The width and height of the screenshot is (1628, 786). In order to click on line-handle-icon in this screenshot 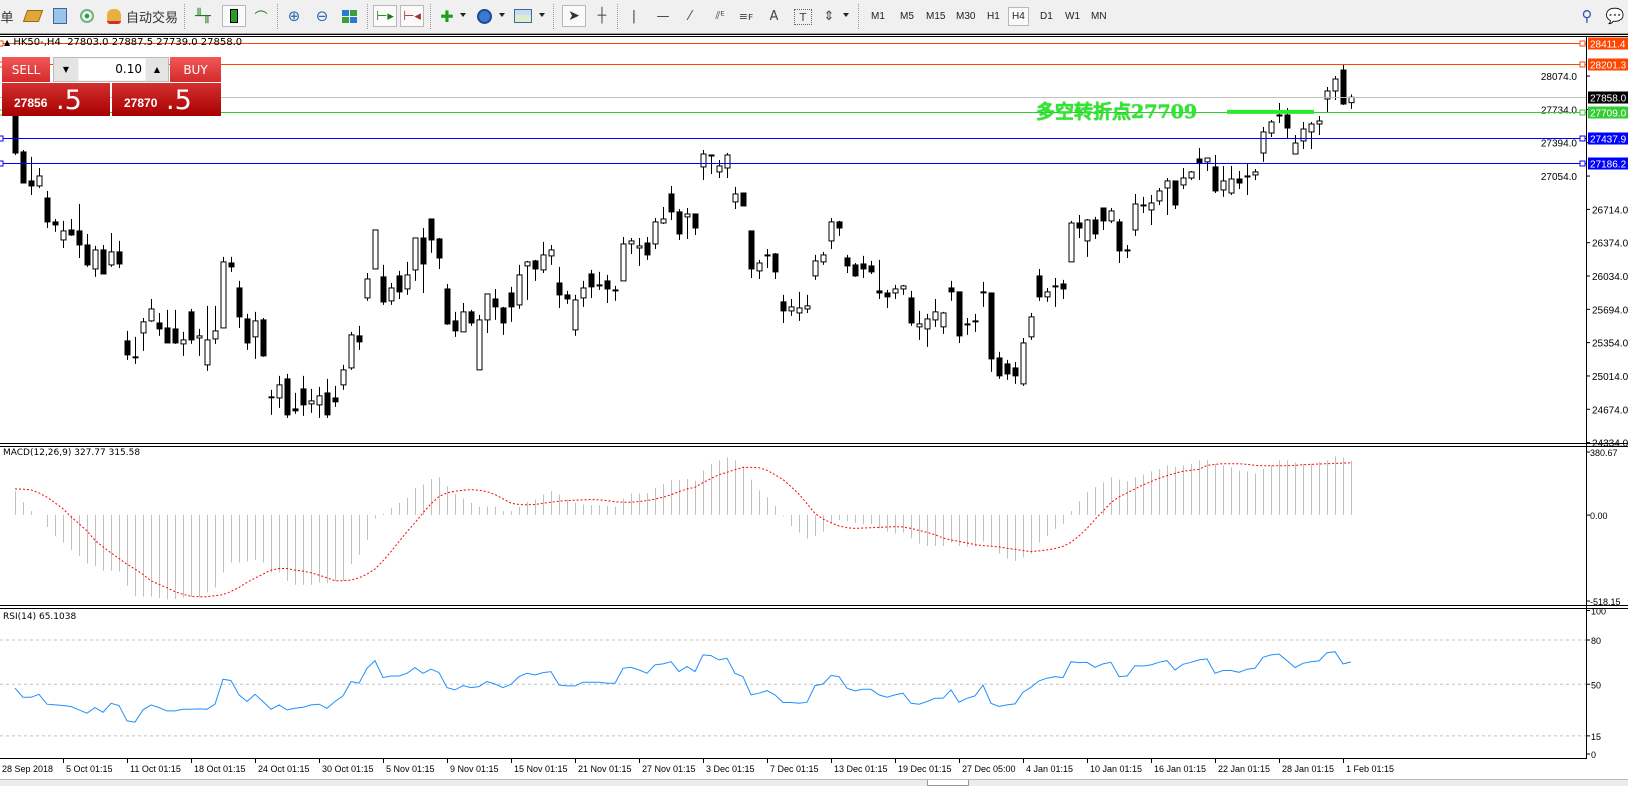, I will do `click(1582, 138)`.